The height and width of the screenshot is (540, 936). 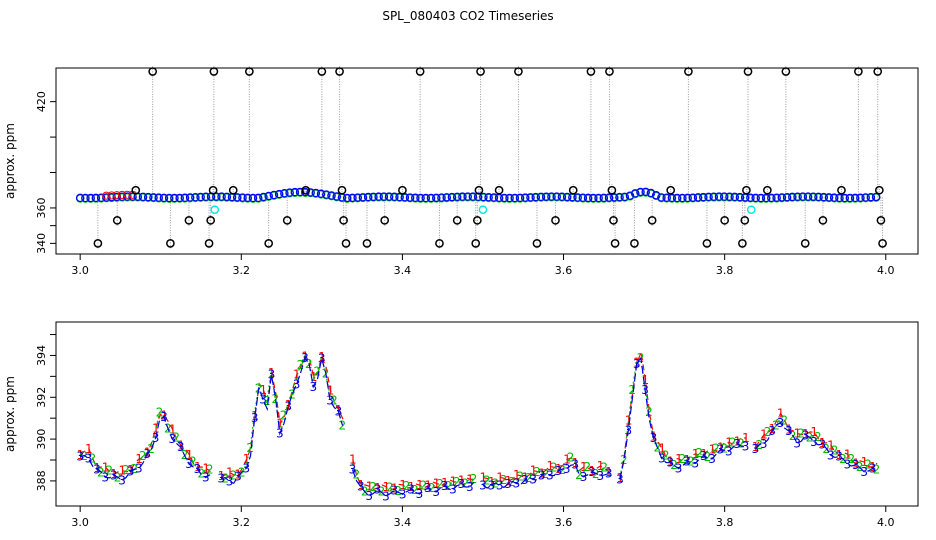 What do you see at coordinates (80, 270) in the screenshot?
I see `plot1-xtick-label: 3.0` at bounding box center [80, 270].